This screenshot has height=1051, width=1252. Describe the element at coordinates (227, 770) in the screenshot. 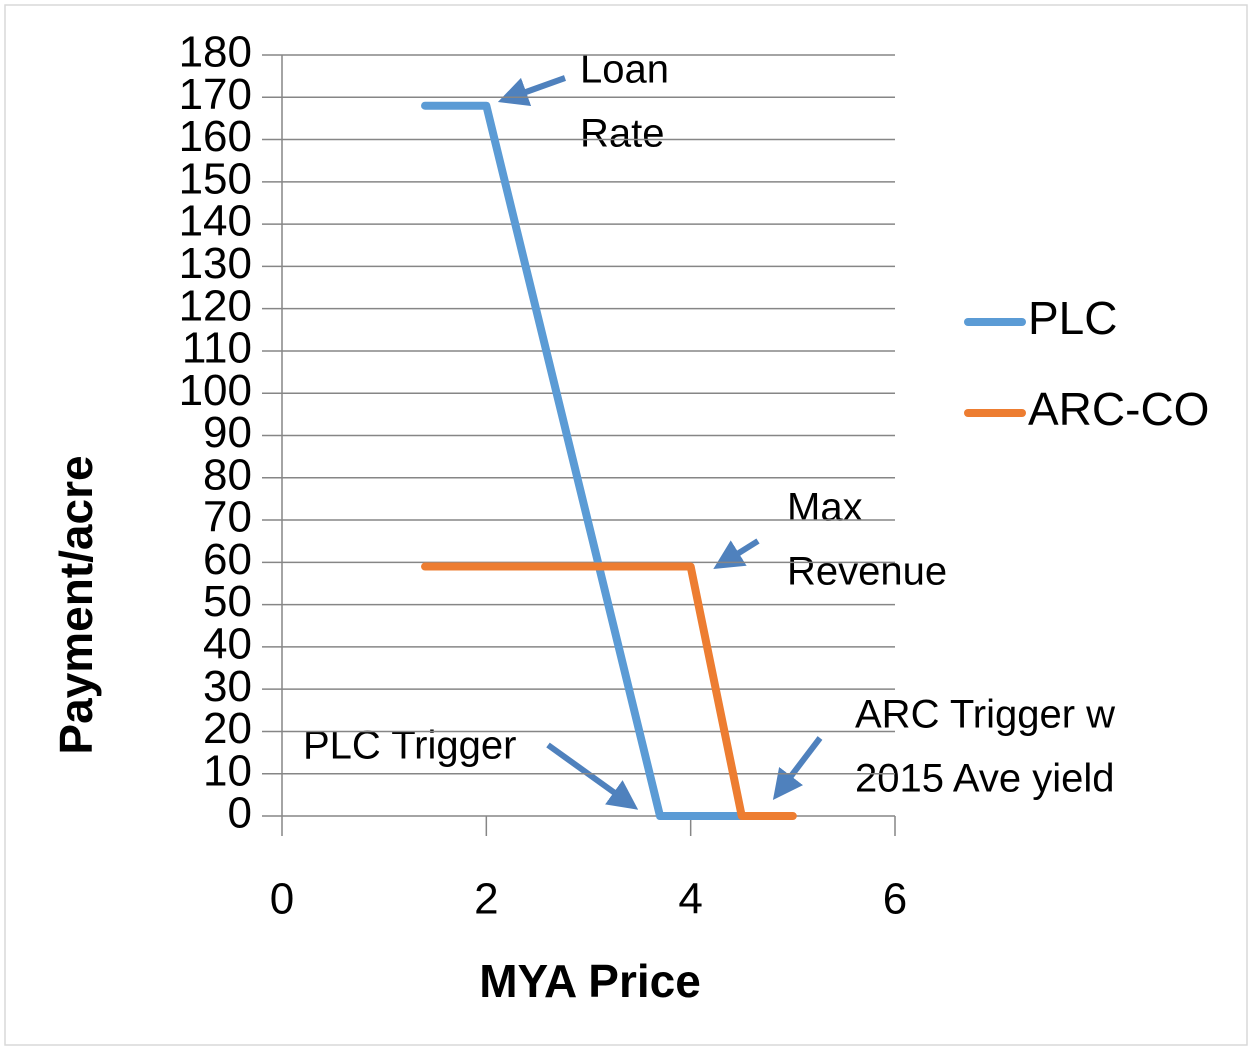

I see `y-tick-label: 10` at that location.